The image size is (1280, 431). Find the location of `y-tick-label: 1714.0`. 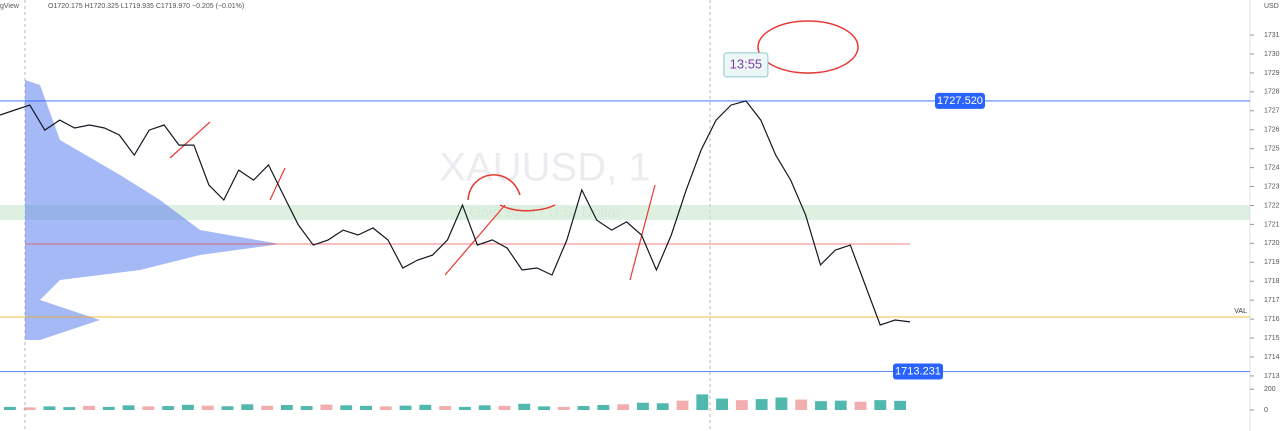

y-tick-label: 1714.0 is located at coordinates (1272, 357).